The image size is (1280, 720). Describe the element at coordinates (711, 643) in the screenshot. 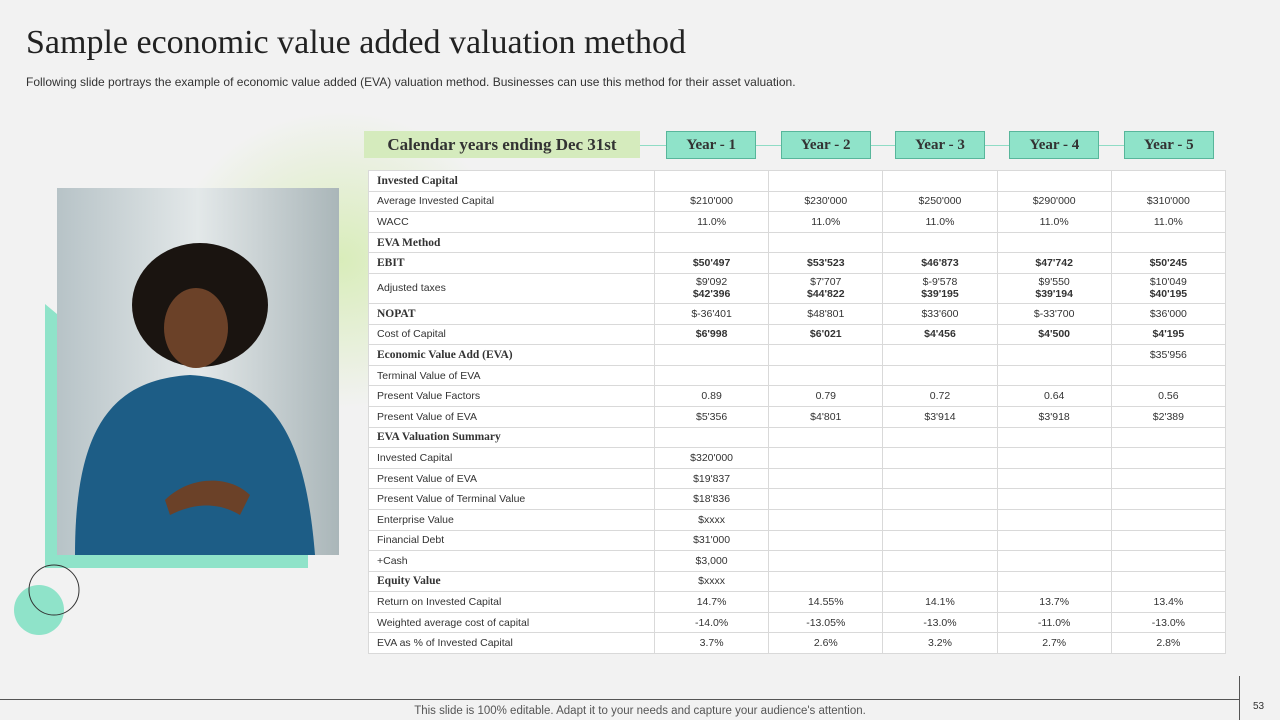

I see `cell: 3.7%` at that location.